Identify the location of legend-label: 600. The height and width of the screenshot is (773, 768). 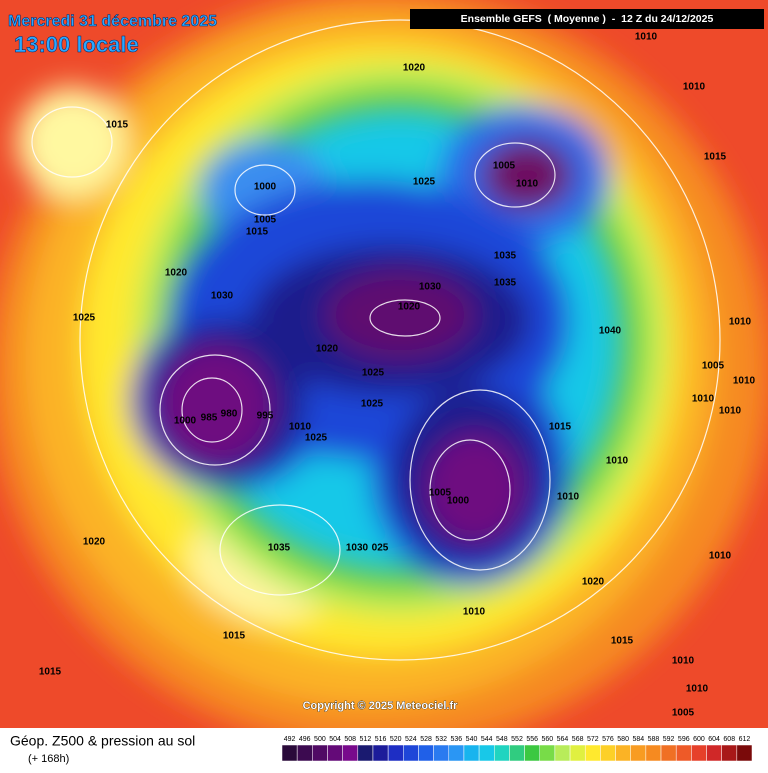
(699, 739).